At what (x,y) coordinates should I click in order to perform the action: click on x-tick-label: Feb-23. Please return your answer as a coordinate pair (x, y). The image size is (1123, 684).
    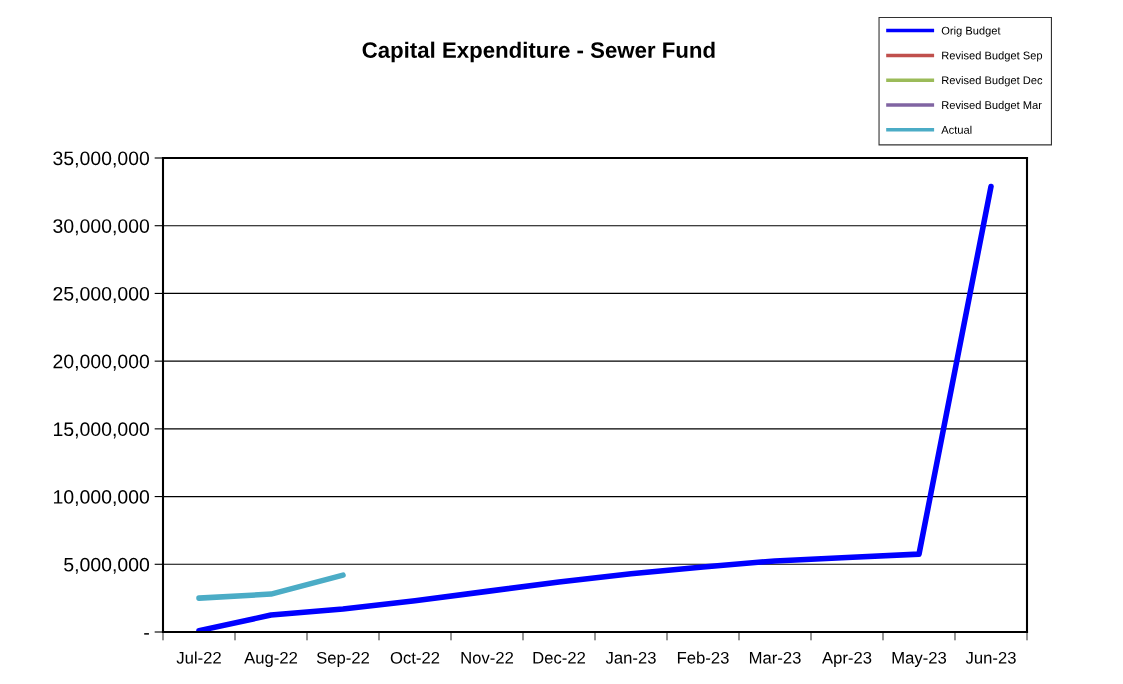
    Looking at the image, I should click on (703, 657).